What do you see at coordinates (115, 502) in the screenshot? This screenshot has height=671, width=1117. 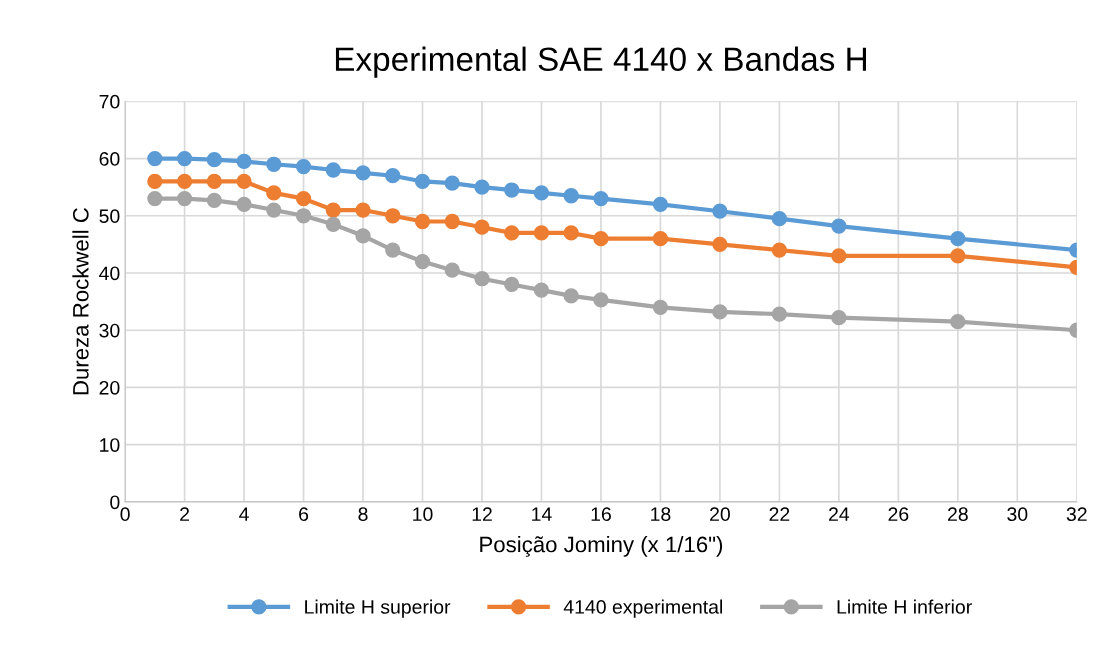 I see `y-tick-label: 0` at bounding box center [115, 502].